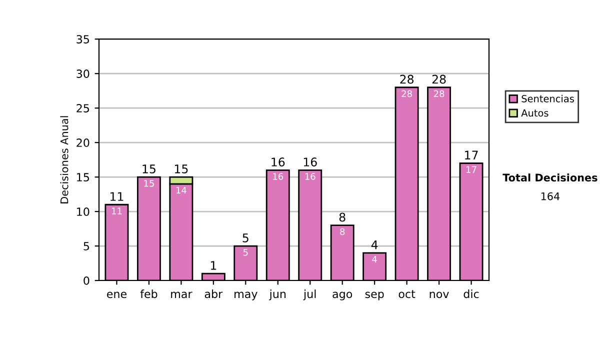 This screenshot has height=340, width=600. What do you see at coordinates (246, 296) in the screenshot?
I see `x-tick-label: may` at bounding box center [246, 296].